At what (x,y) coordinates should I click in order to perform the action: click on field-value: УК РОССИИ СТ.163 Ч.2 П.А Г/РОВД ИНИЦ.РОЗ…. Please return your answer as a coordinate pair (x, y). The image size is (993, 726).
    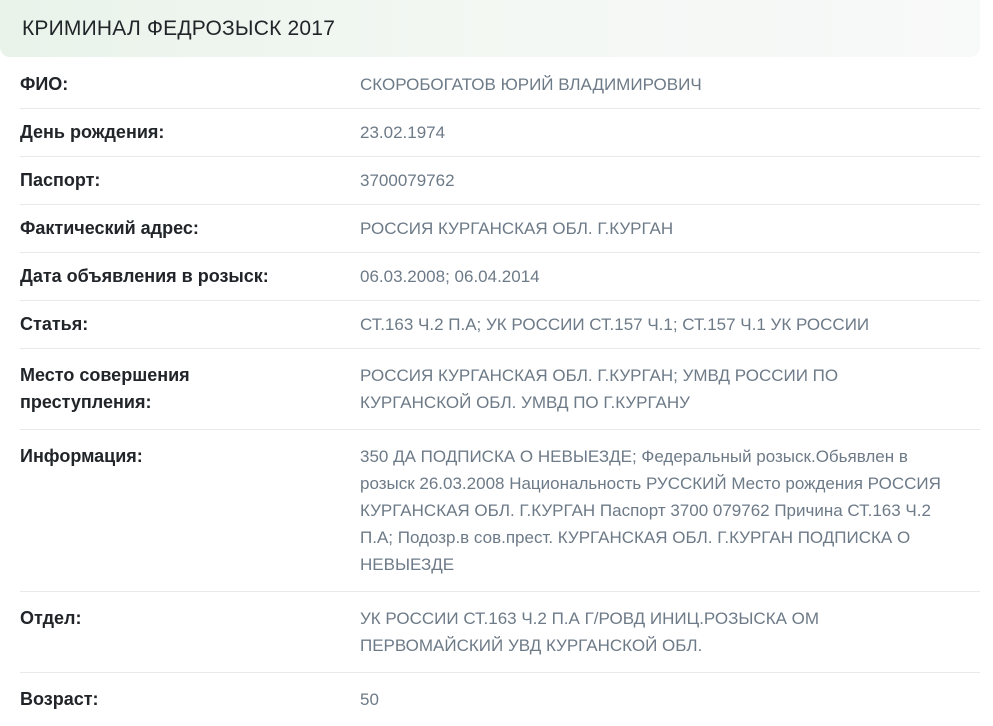
    Looking at the image, I should click on (590, 632).